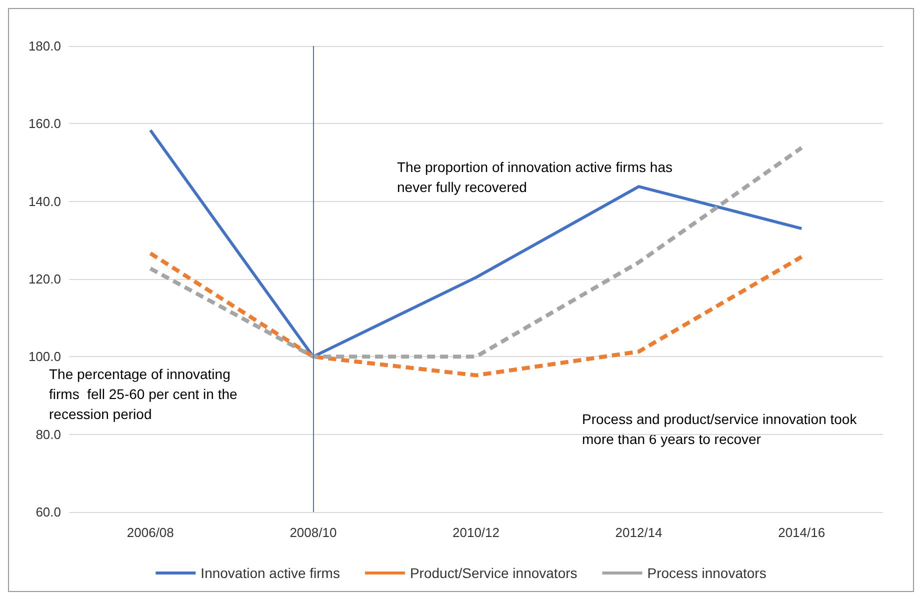 This screenshot has height=600, width=922. Describe the element at coordinates (476, 532) in the screenshot. I see `x-tick-label: 2010/12` at that location.